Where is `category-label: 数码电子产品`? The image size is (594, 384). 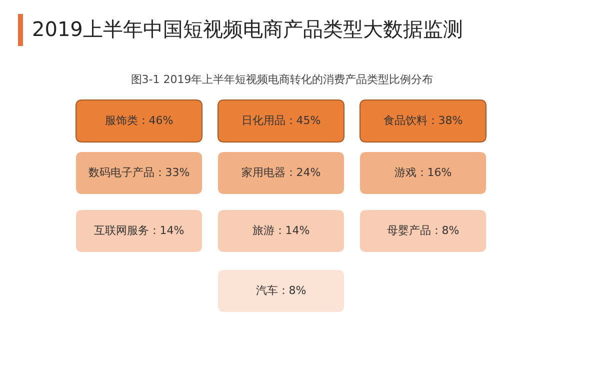 category-label: 数码电子产品 is located at coordinates (121, 172).